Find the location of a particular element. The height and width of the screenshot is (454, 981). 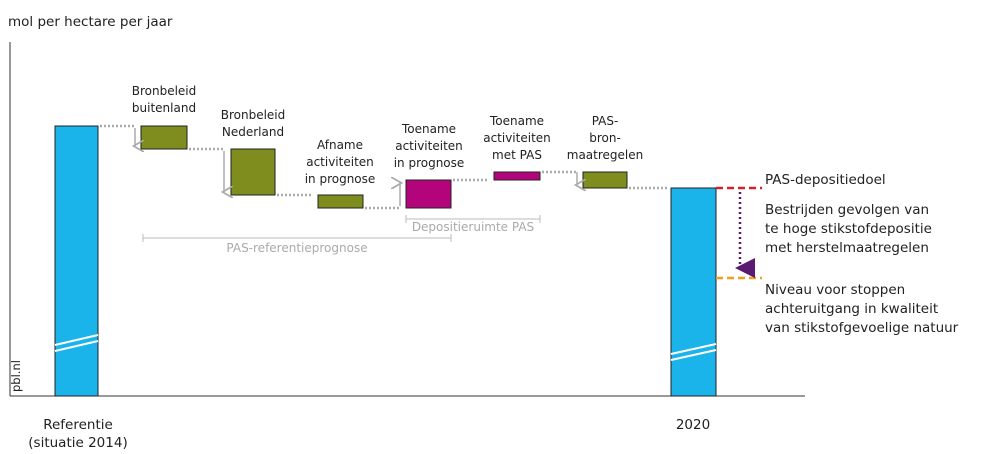

category-label: 2020 is located at coordinates (693, 425).